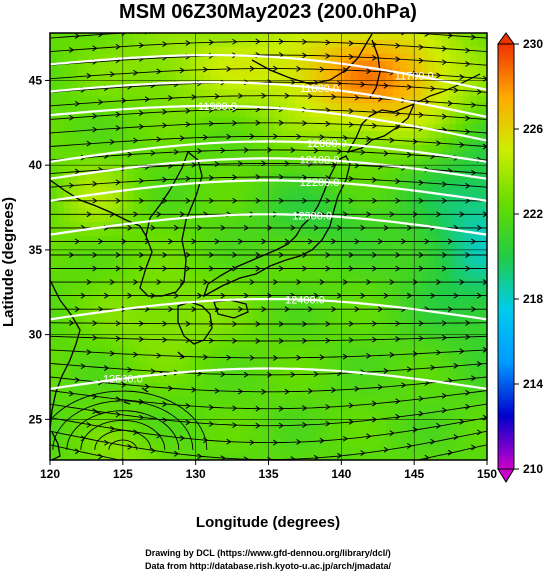 This screenshot has width=548, height=573. I want to click on russia-coast, so click(312, 59).